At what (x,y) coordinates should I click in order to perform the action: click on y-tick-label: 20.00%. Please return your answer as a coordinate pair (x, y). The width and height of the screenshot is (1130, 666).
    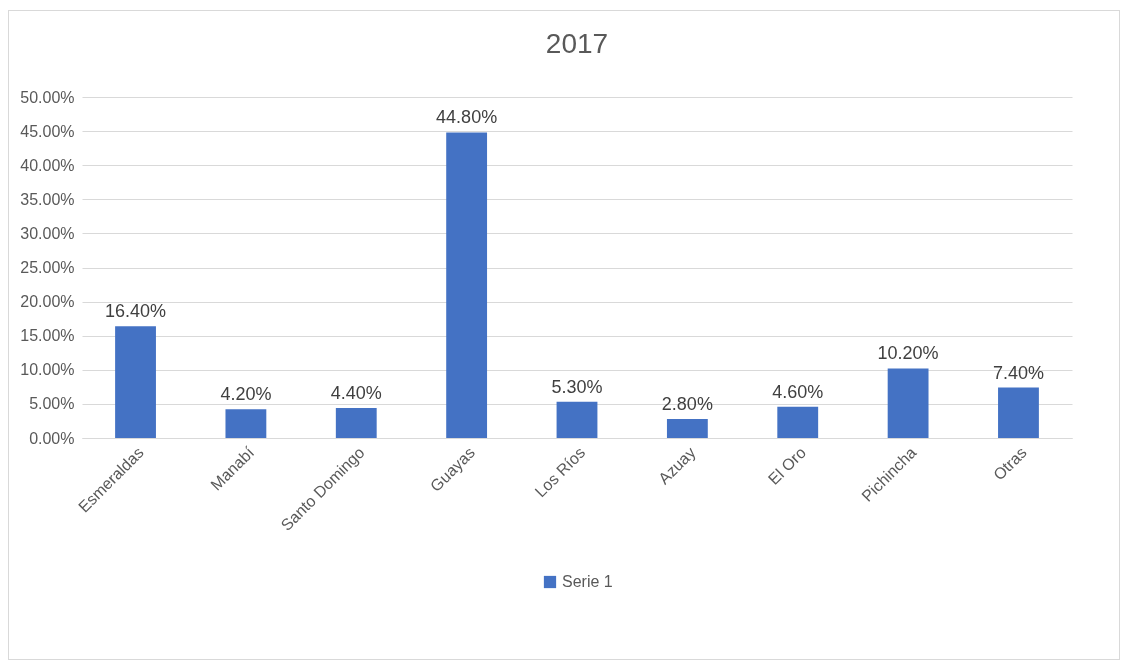
    Looking at the image, I should click on (47, 302).